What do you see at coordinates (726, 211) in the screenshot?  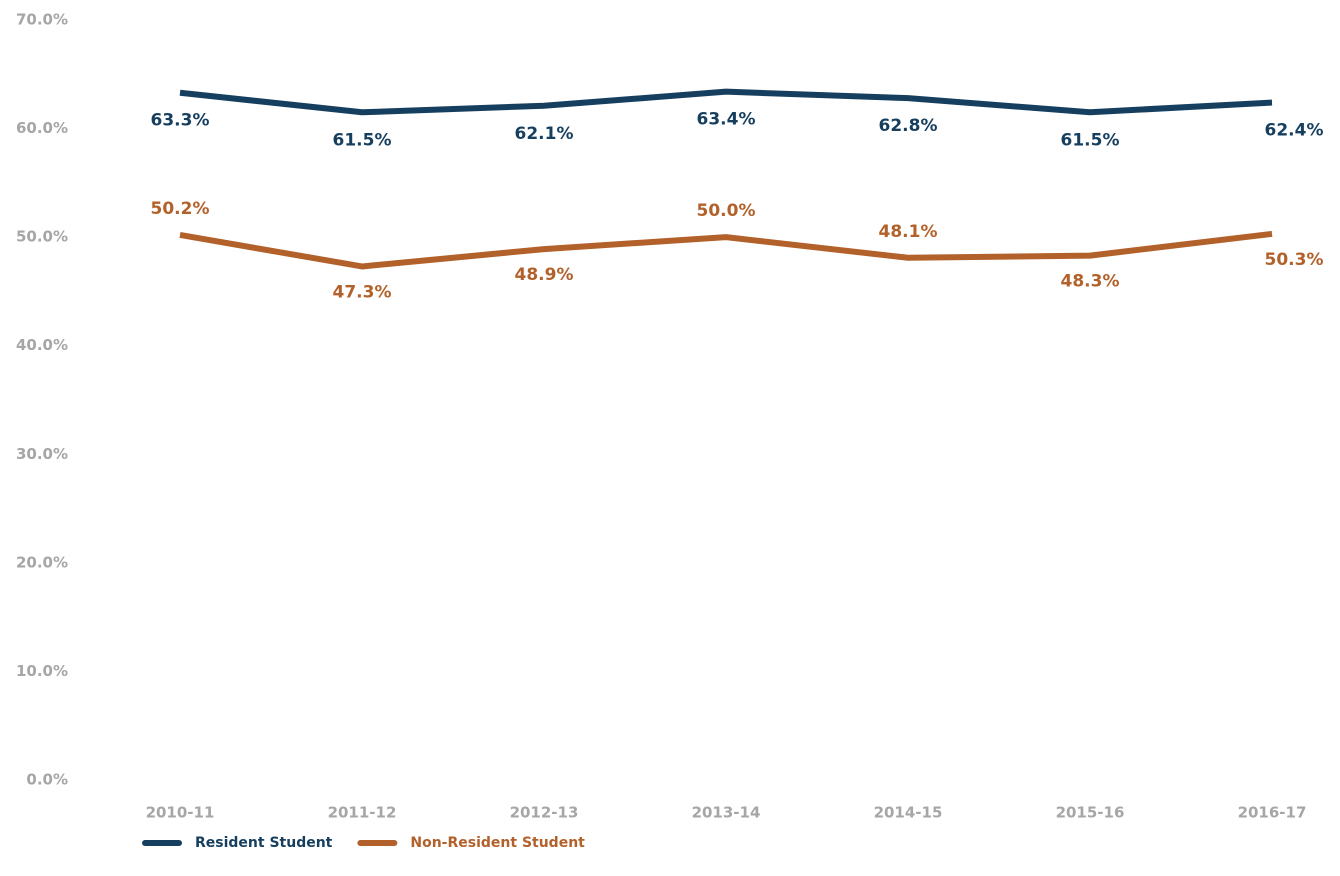 I see `value-label: 50.0%` at bounding box center [726, 211].